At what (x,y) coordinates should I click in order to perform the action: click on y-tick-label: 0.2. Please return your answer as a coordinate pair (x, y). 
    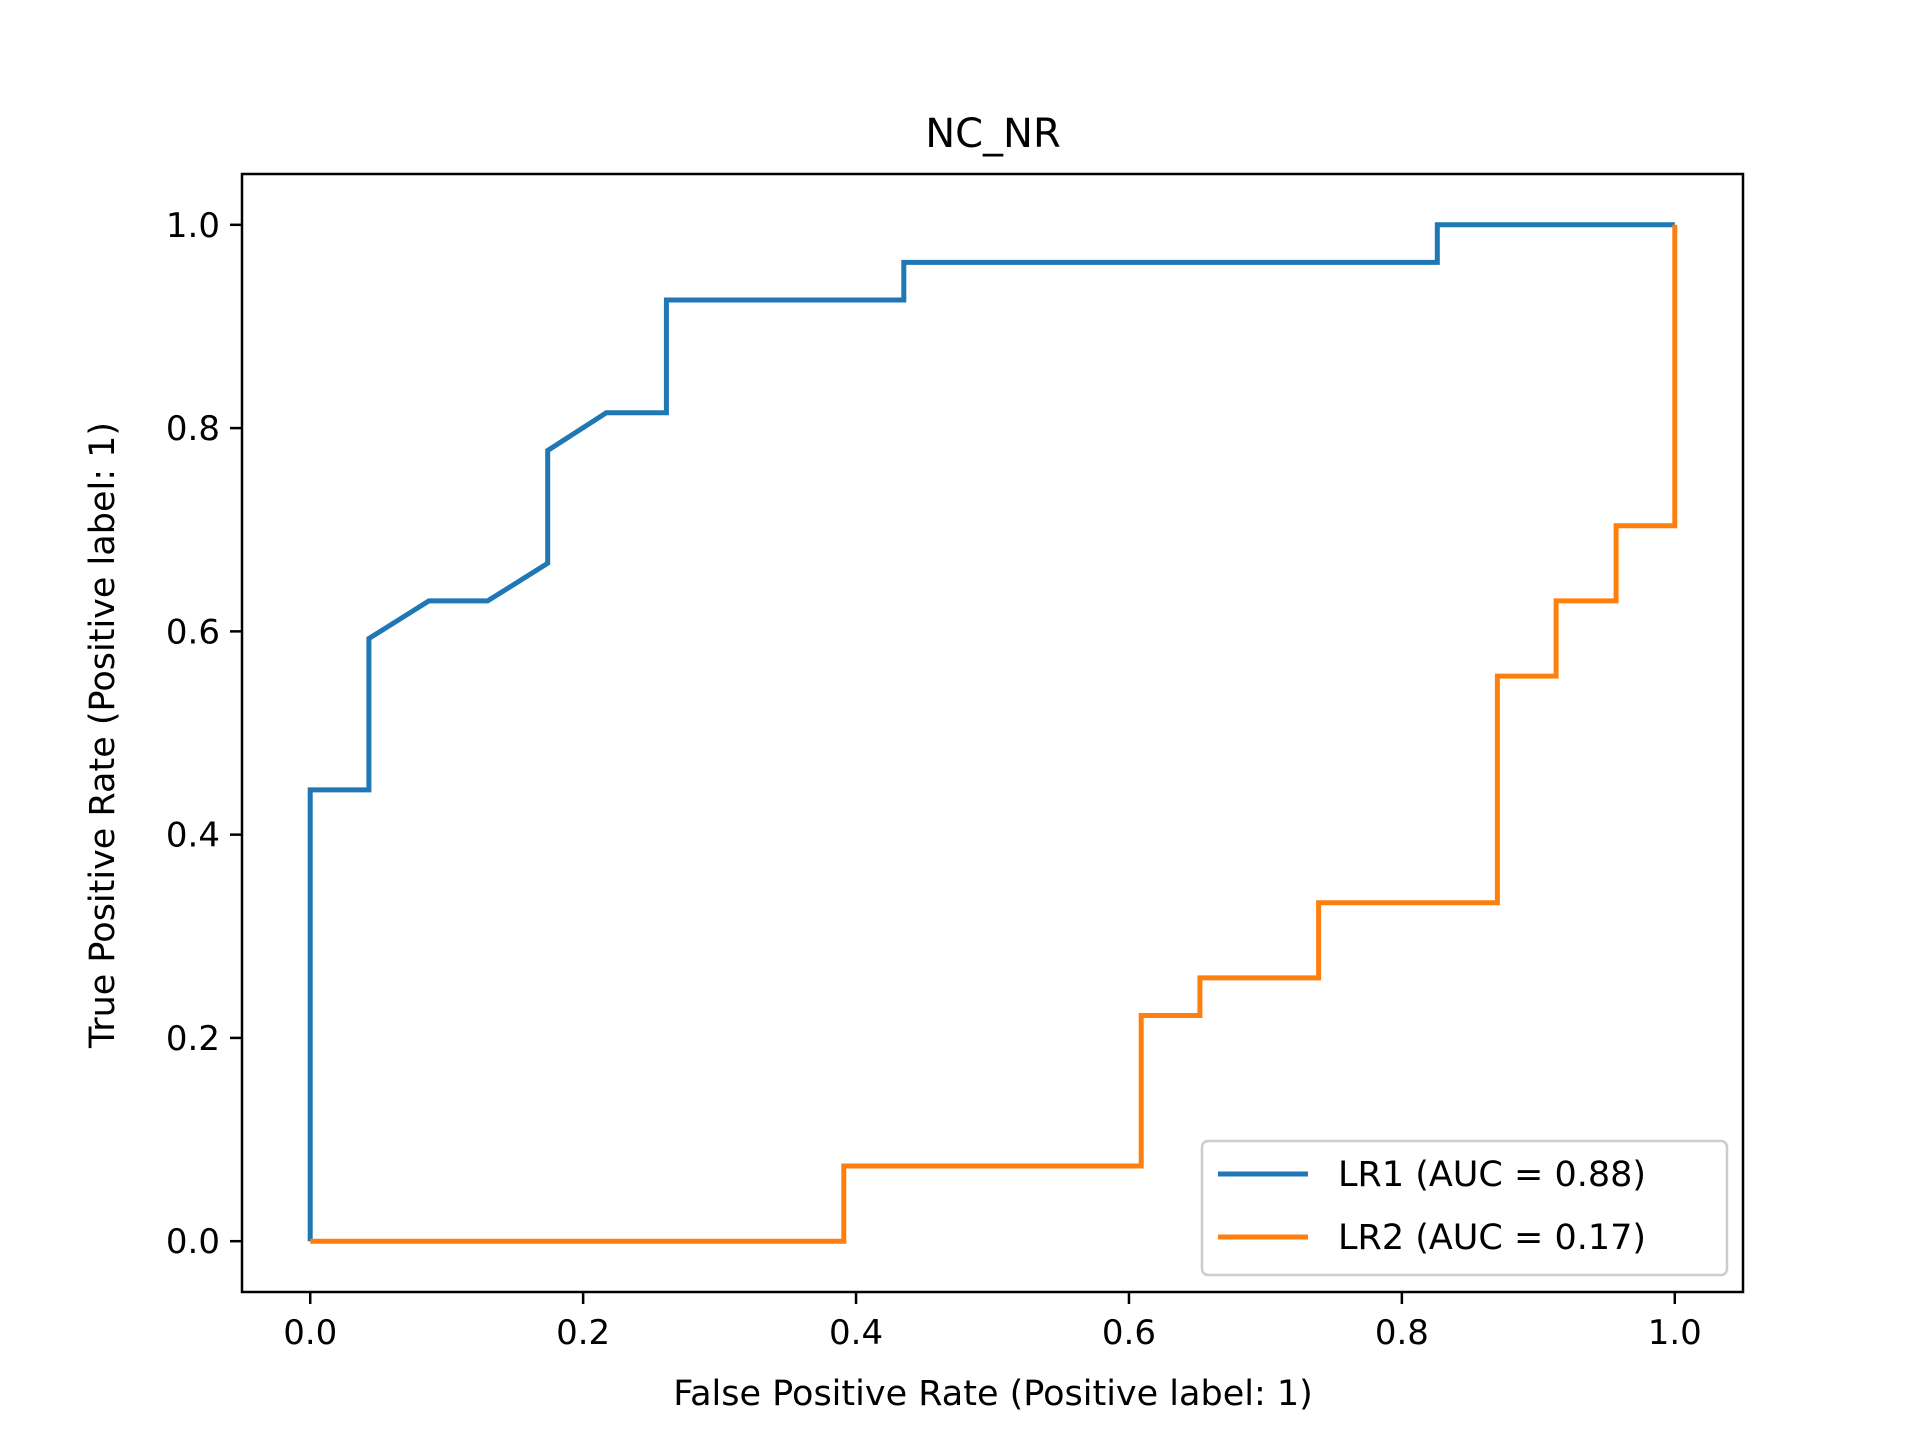
    Looking at the image, I should click on (193, 1039).